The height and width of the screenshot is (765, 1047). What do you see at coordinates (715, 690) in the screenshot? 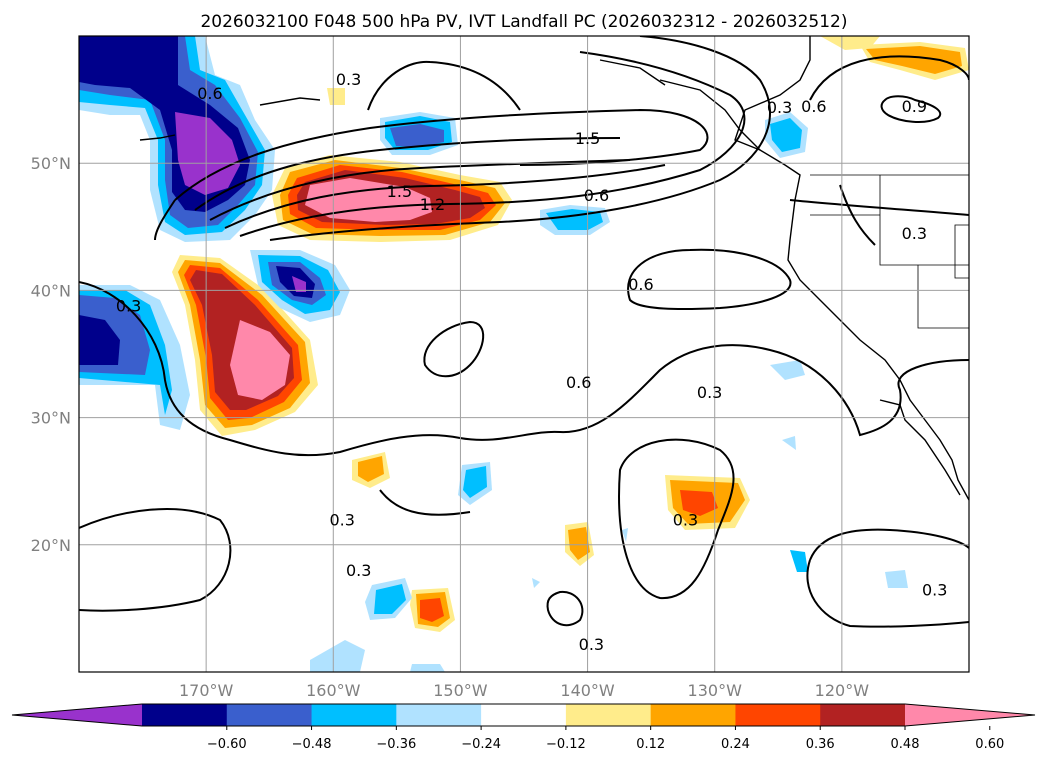
I see `longitude-tick-label: 130°W` at bounding box center [715, 690].